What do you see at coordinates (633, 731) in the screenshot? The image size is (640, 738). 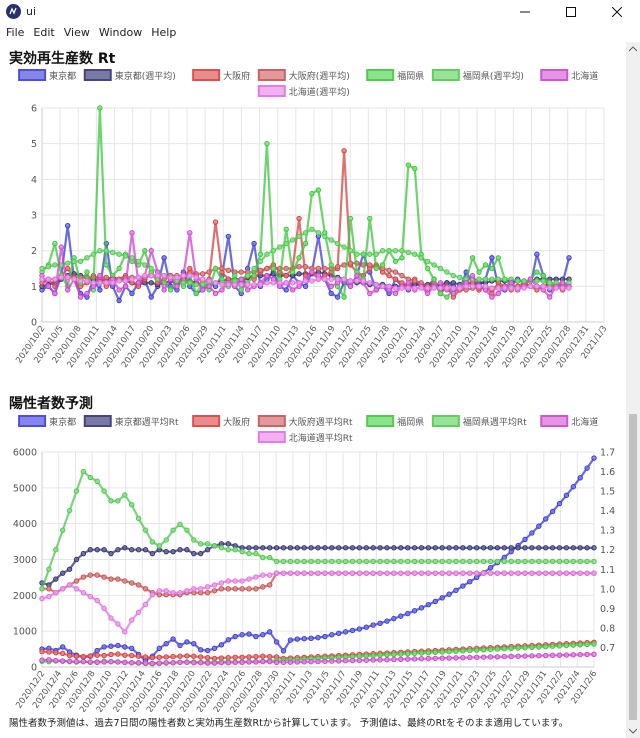 I see `scroll-down-button` at bounding box center [633, 731].